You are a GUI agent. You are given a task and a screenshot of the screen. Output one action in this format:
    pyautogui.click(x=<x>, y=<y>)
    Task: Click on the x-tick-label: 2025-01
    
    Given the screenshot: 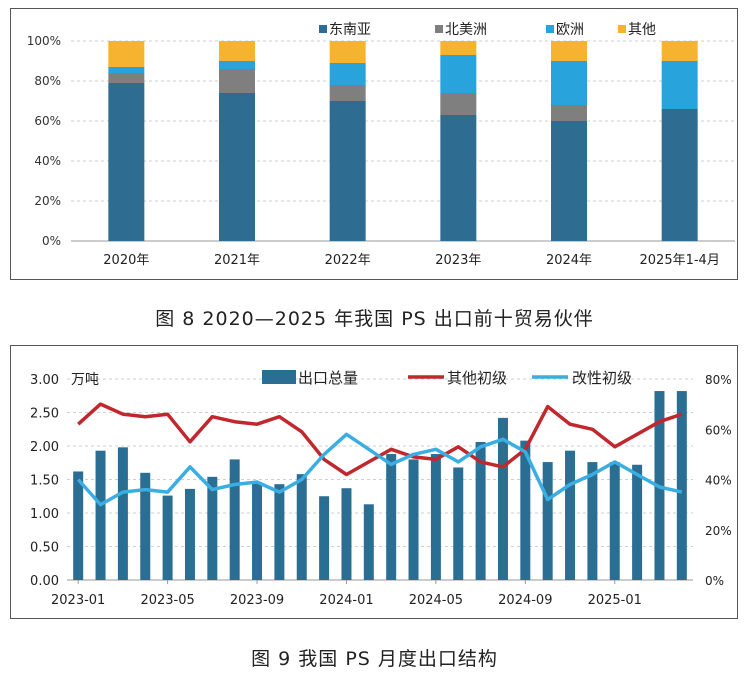 What is the action you would take?
    pyautogui.click(x=615, y=600)
    